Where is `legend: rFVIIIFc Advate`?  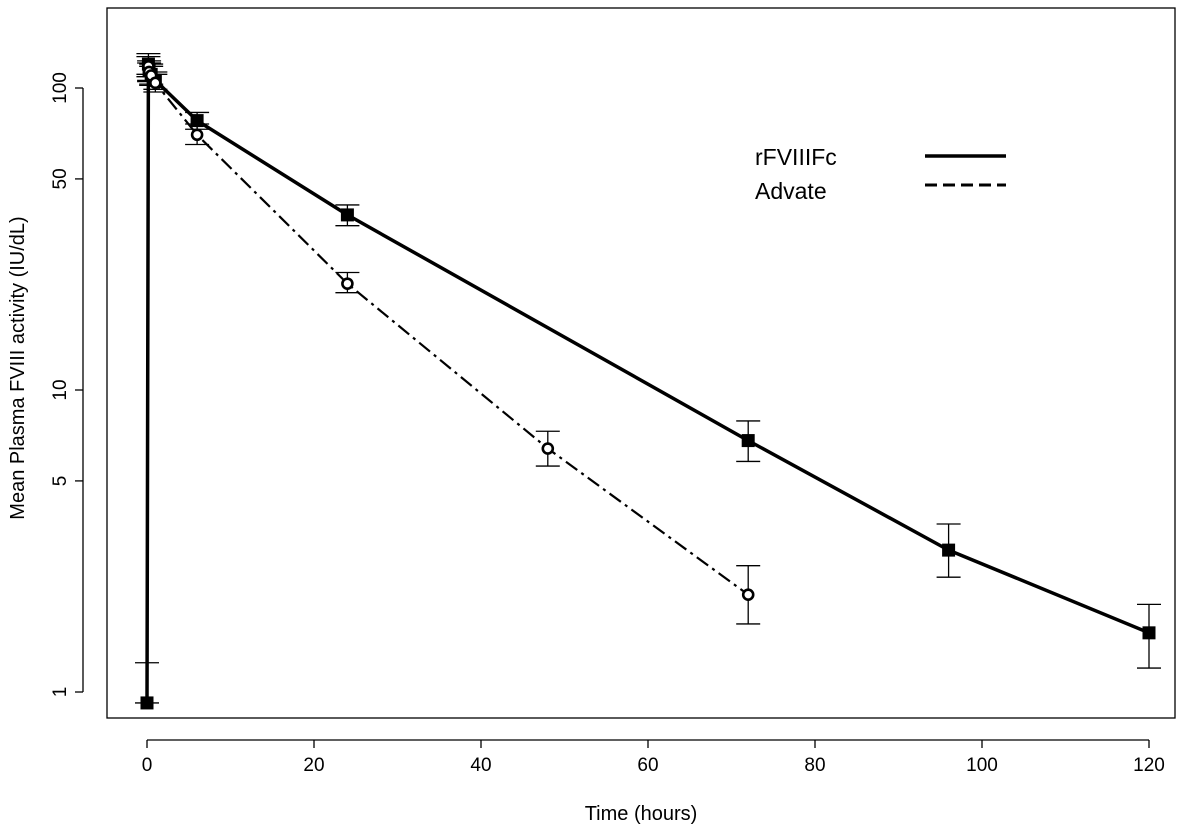 legend: rFVIIIFc Advate is located at coordinates (880, 174).